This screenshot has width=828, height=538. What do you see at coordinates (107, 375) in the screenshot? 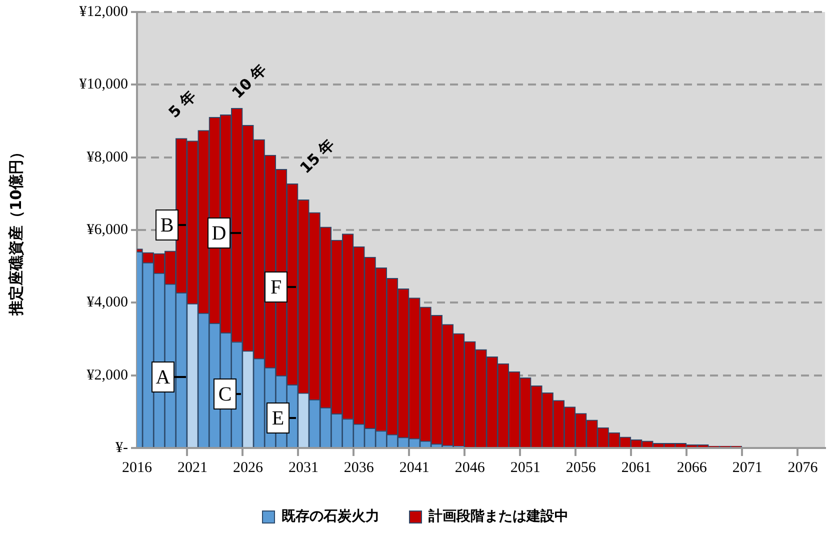
I see `y-tick-label: ¥2,000` at bounding box center [107, 375].